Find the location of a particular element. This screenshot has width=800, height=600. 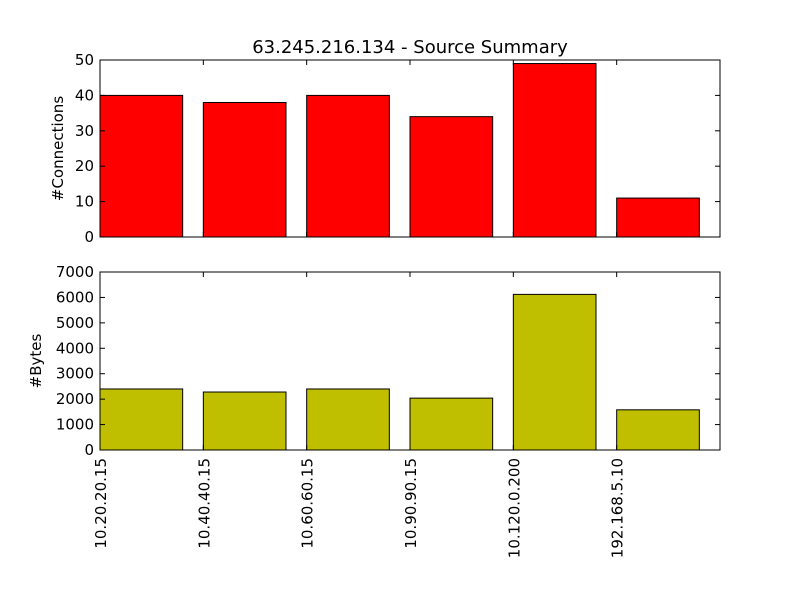

xtick-label-5: 192.168.5.10 is located at coordinates (618, 508).